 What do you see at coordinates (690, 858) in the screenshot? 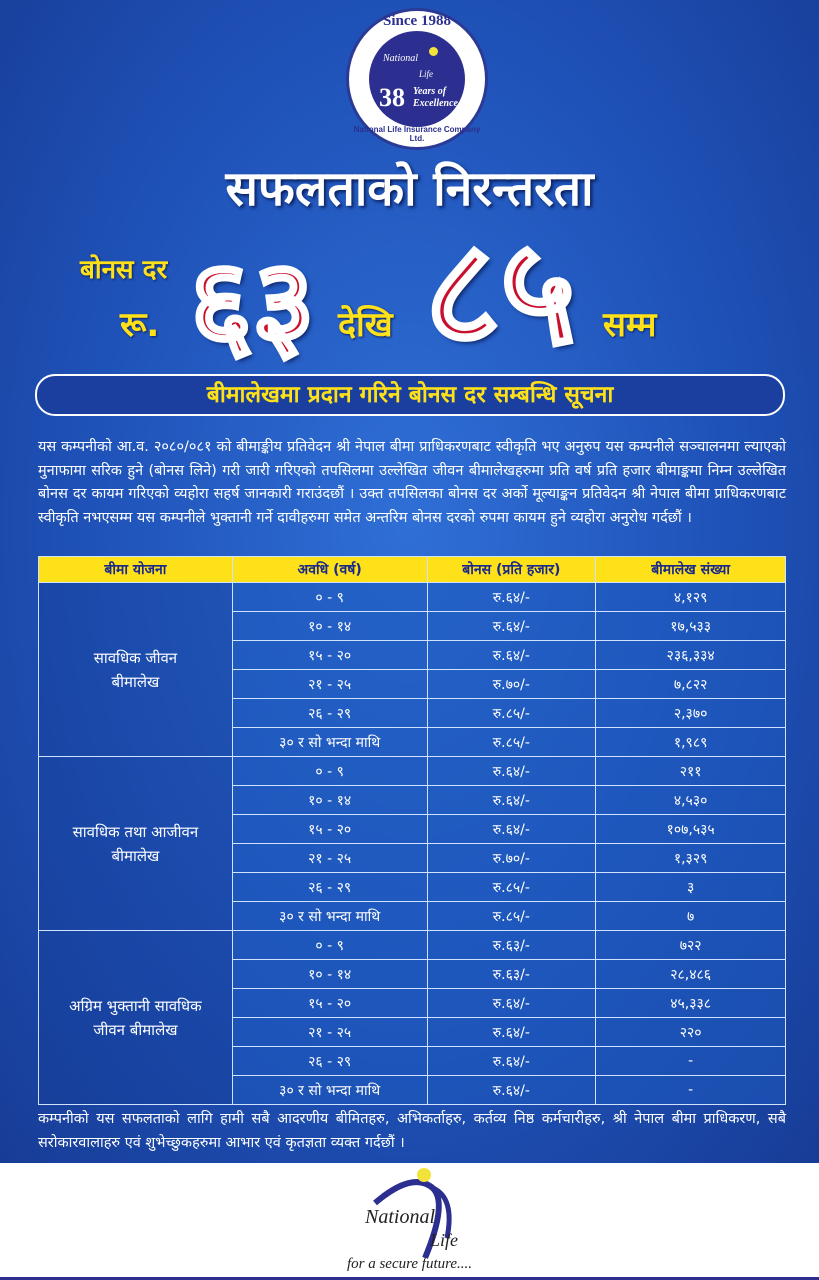
I see `policy-count-cell: १,३२९` at bounding box center [690, 858].